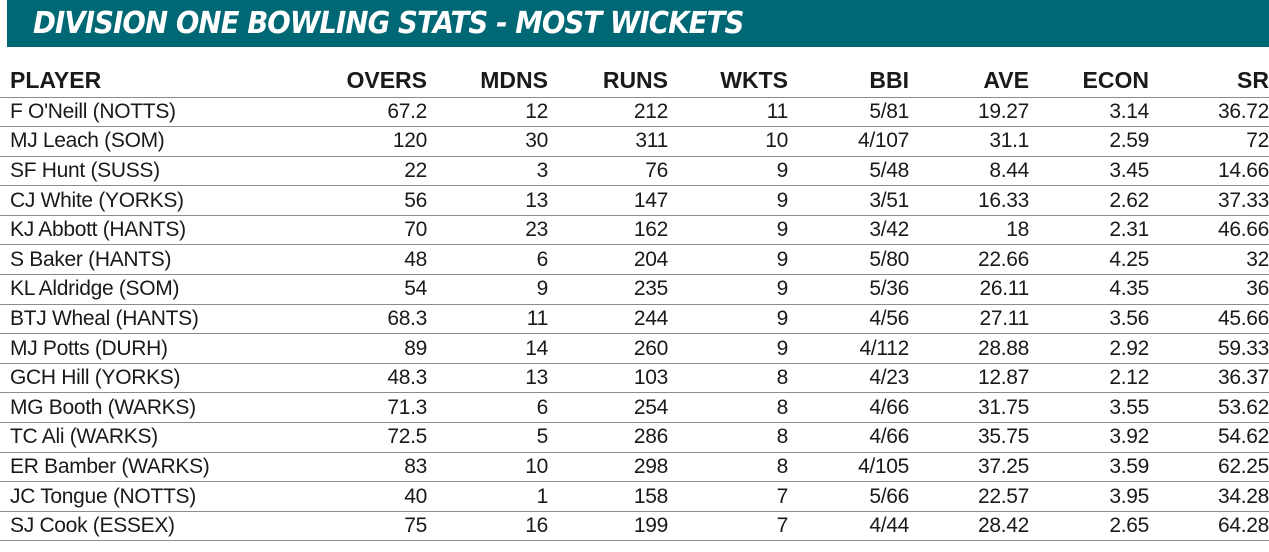  I want to click on cell-runs: 244, so click(608, 319).